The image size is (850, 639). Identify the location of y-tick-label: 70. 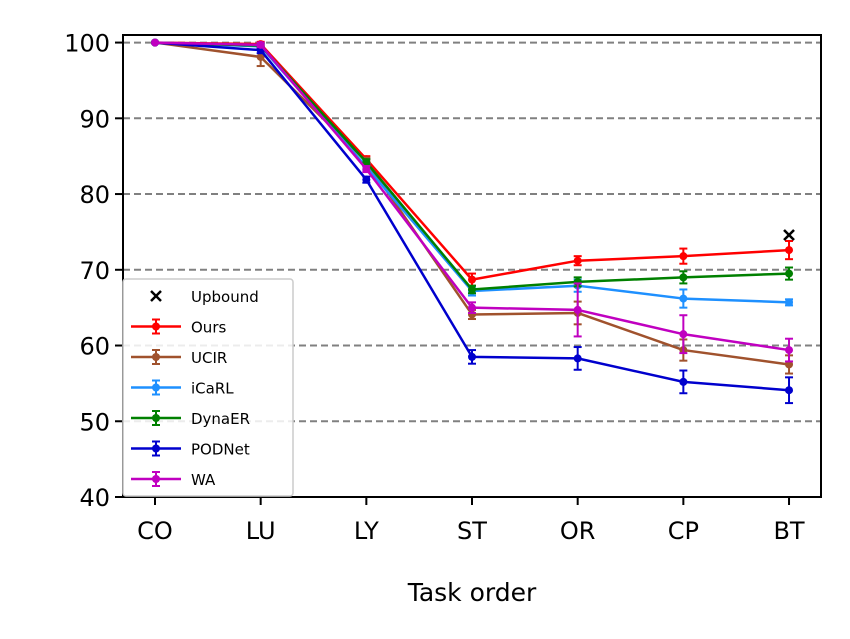
(94, 271).